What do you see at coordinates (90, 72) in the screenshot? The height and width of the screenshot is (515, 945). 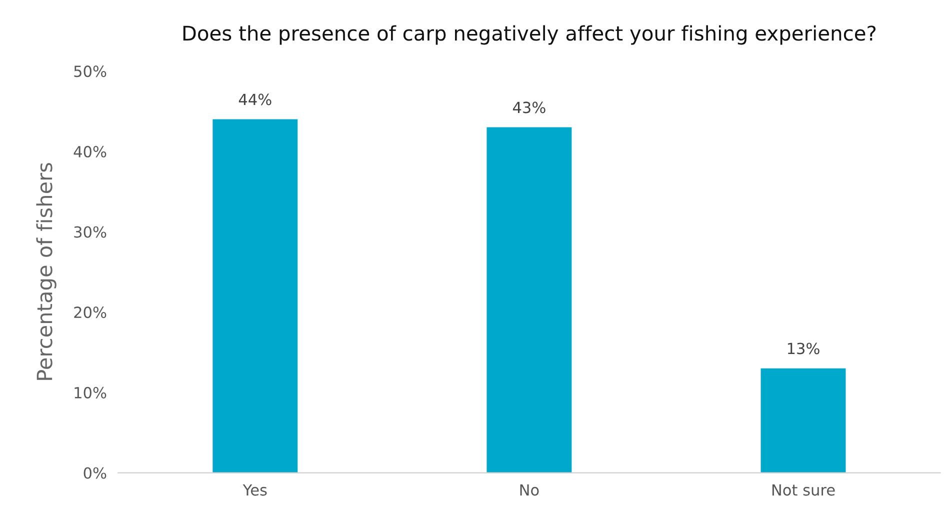 I see `y-tick-label: 50%` at bounding box center [90, 72].